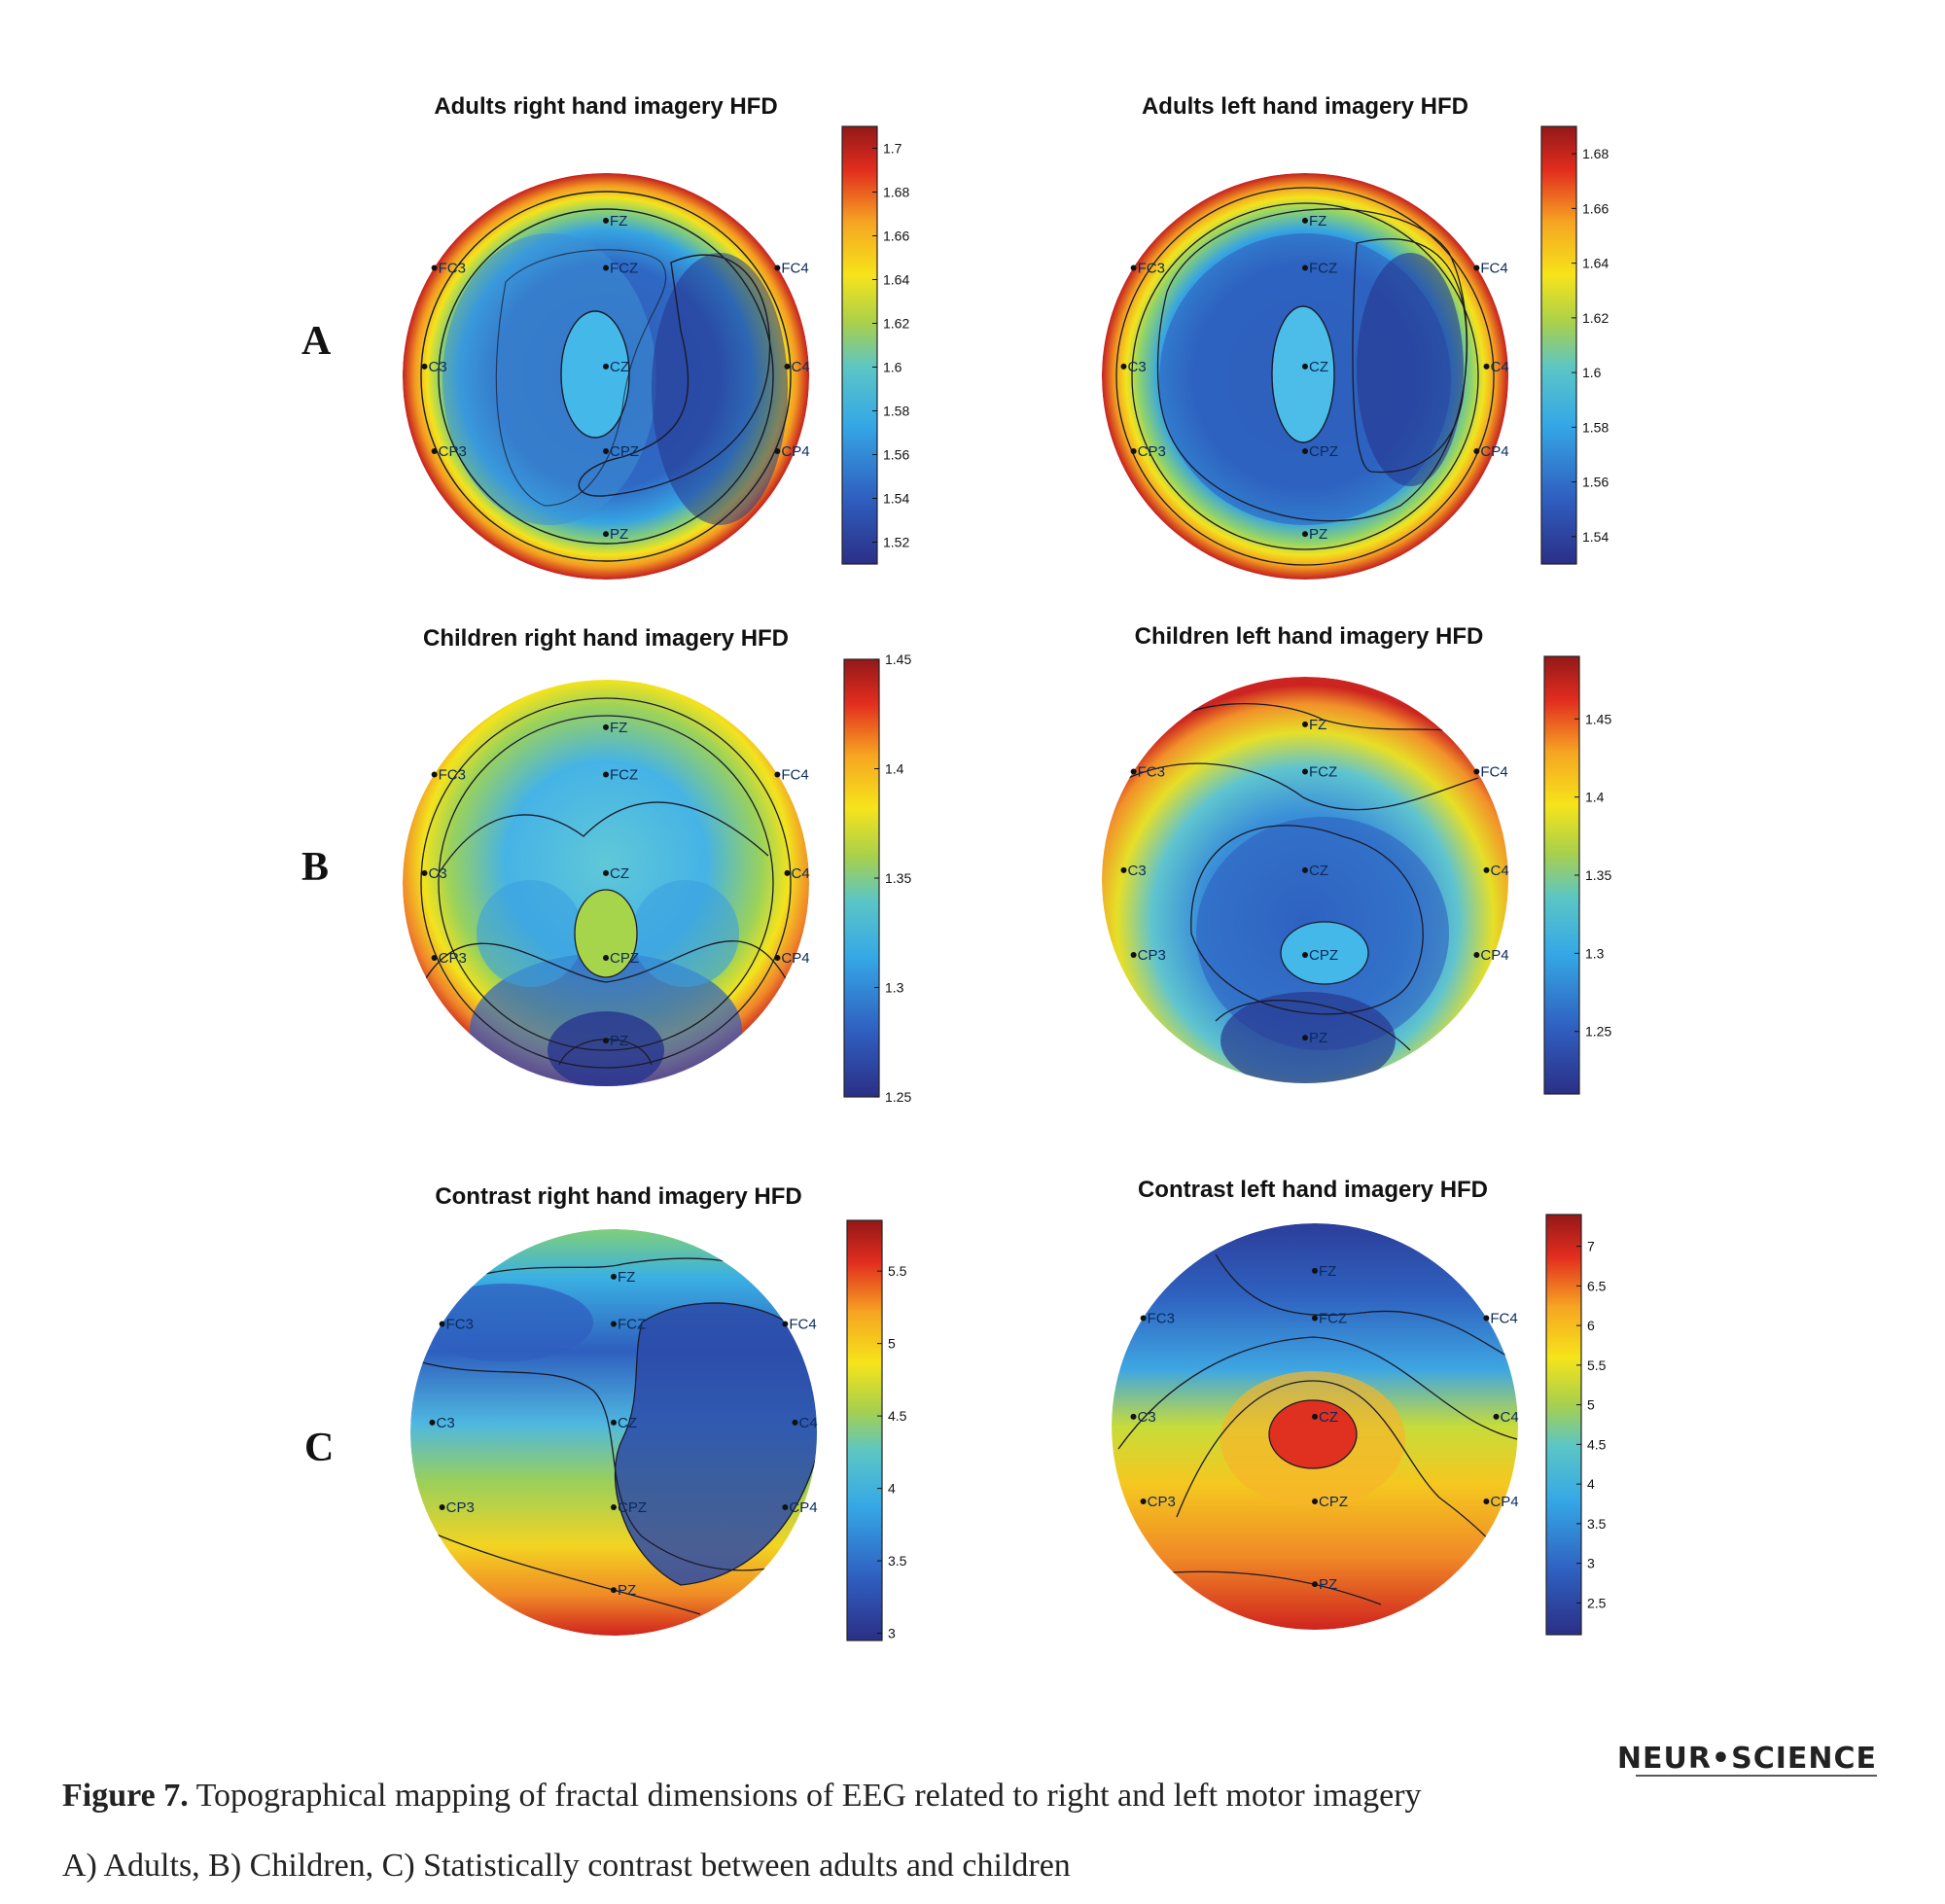  I want to click on colorbar: 1.52 1.54 1.56 1.58 1.6 1.62 1.64 1.66 1.68 1.7, so click(875, 345).